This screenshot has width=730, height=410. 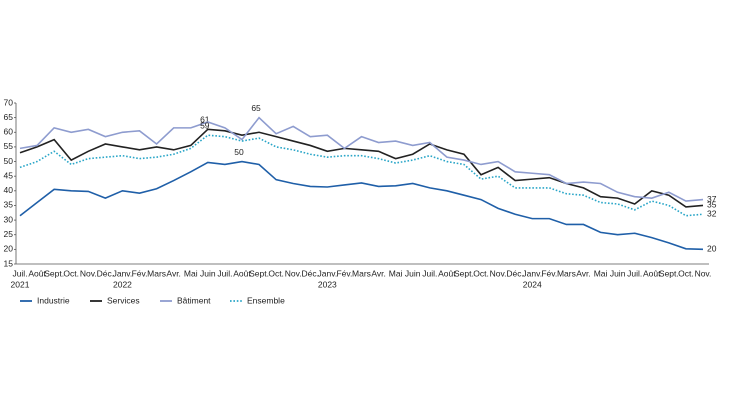 What do you see at coordinates (712, 249) in the screenshot?
I see `data-label: 20` at bounding box center [712, 249].